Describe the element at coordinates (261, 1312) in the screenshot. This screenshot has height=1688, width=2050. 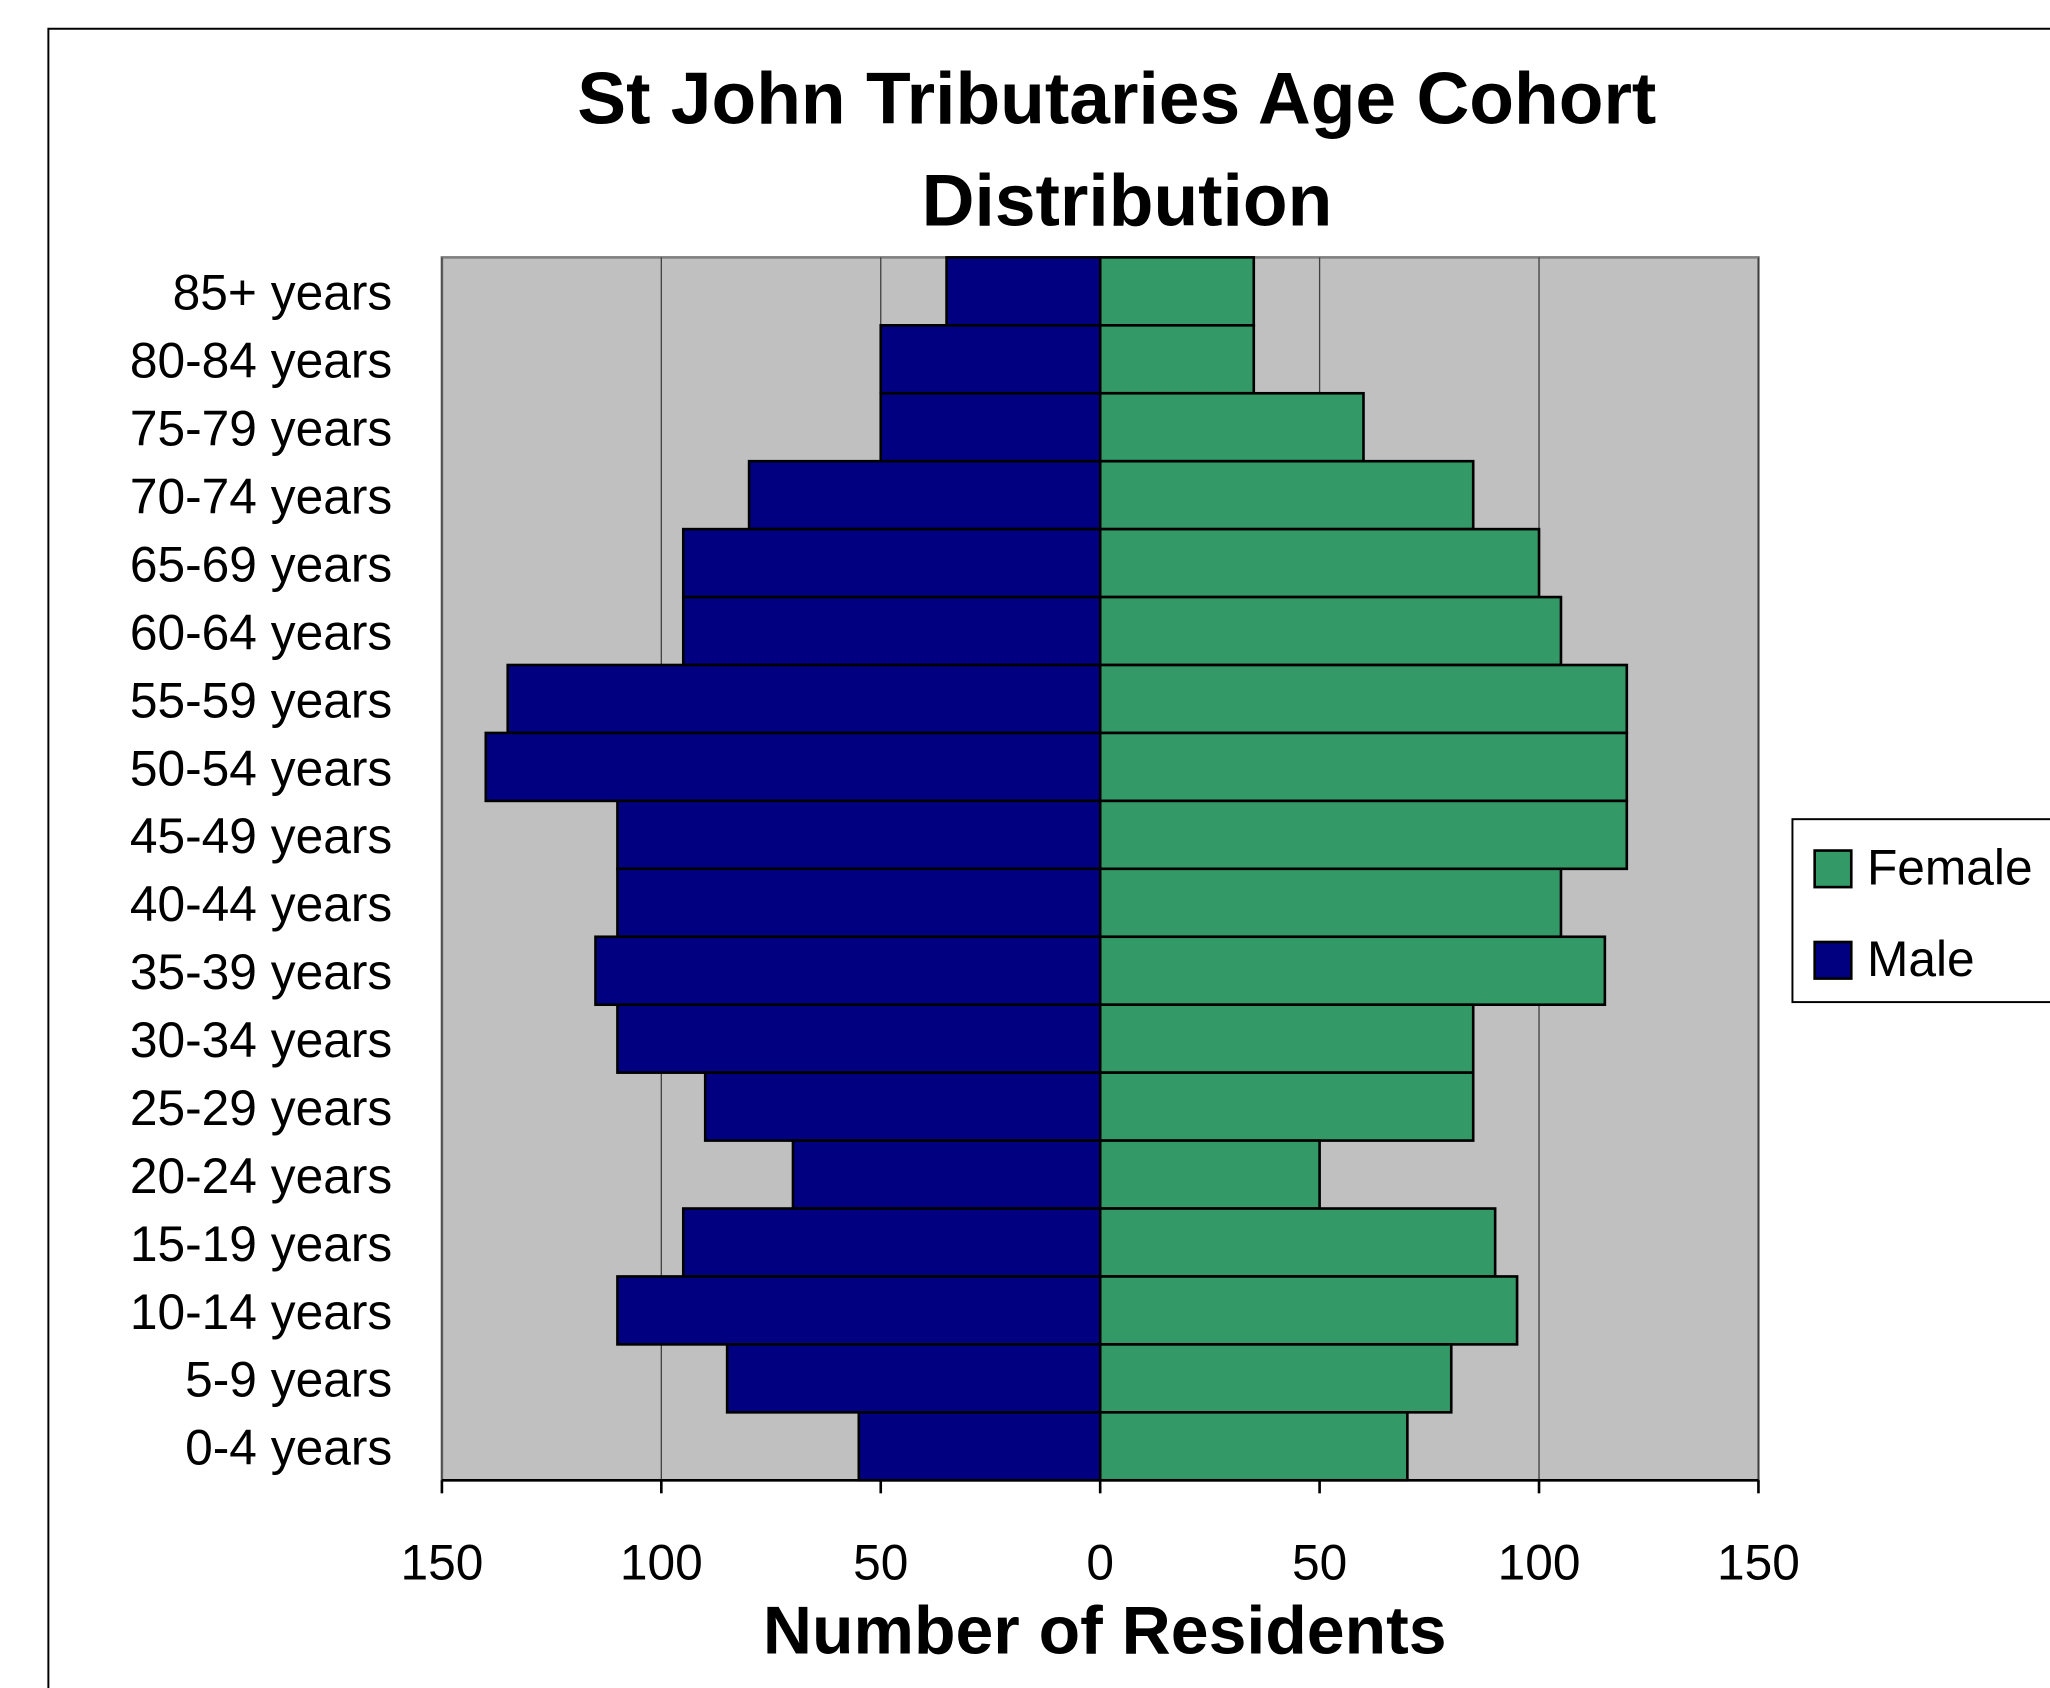
I see `y-tick-label: 10-14 years` at that location.